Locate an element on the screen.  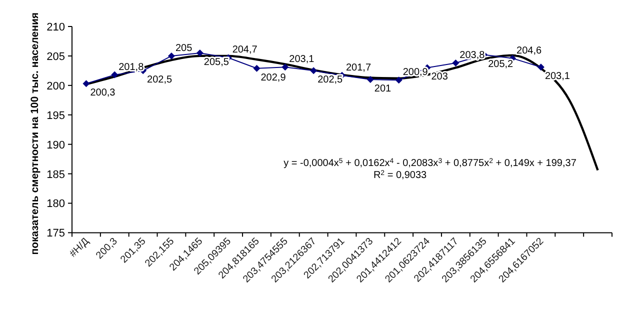
data-label: 205 is located at coordinates (184, 48).